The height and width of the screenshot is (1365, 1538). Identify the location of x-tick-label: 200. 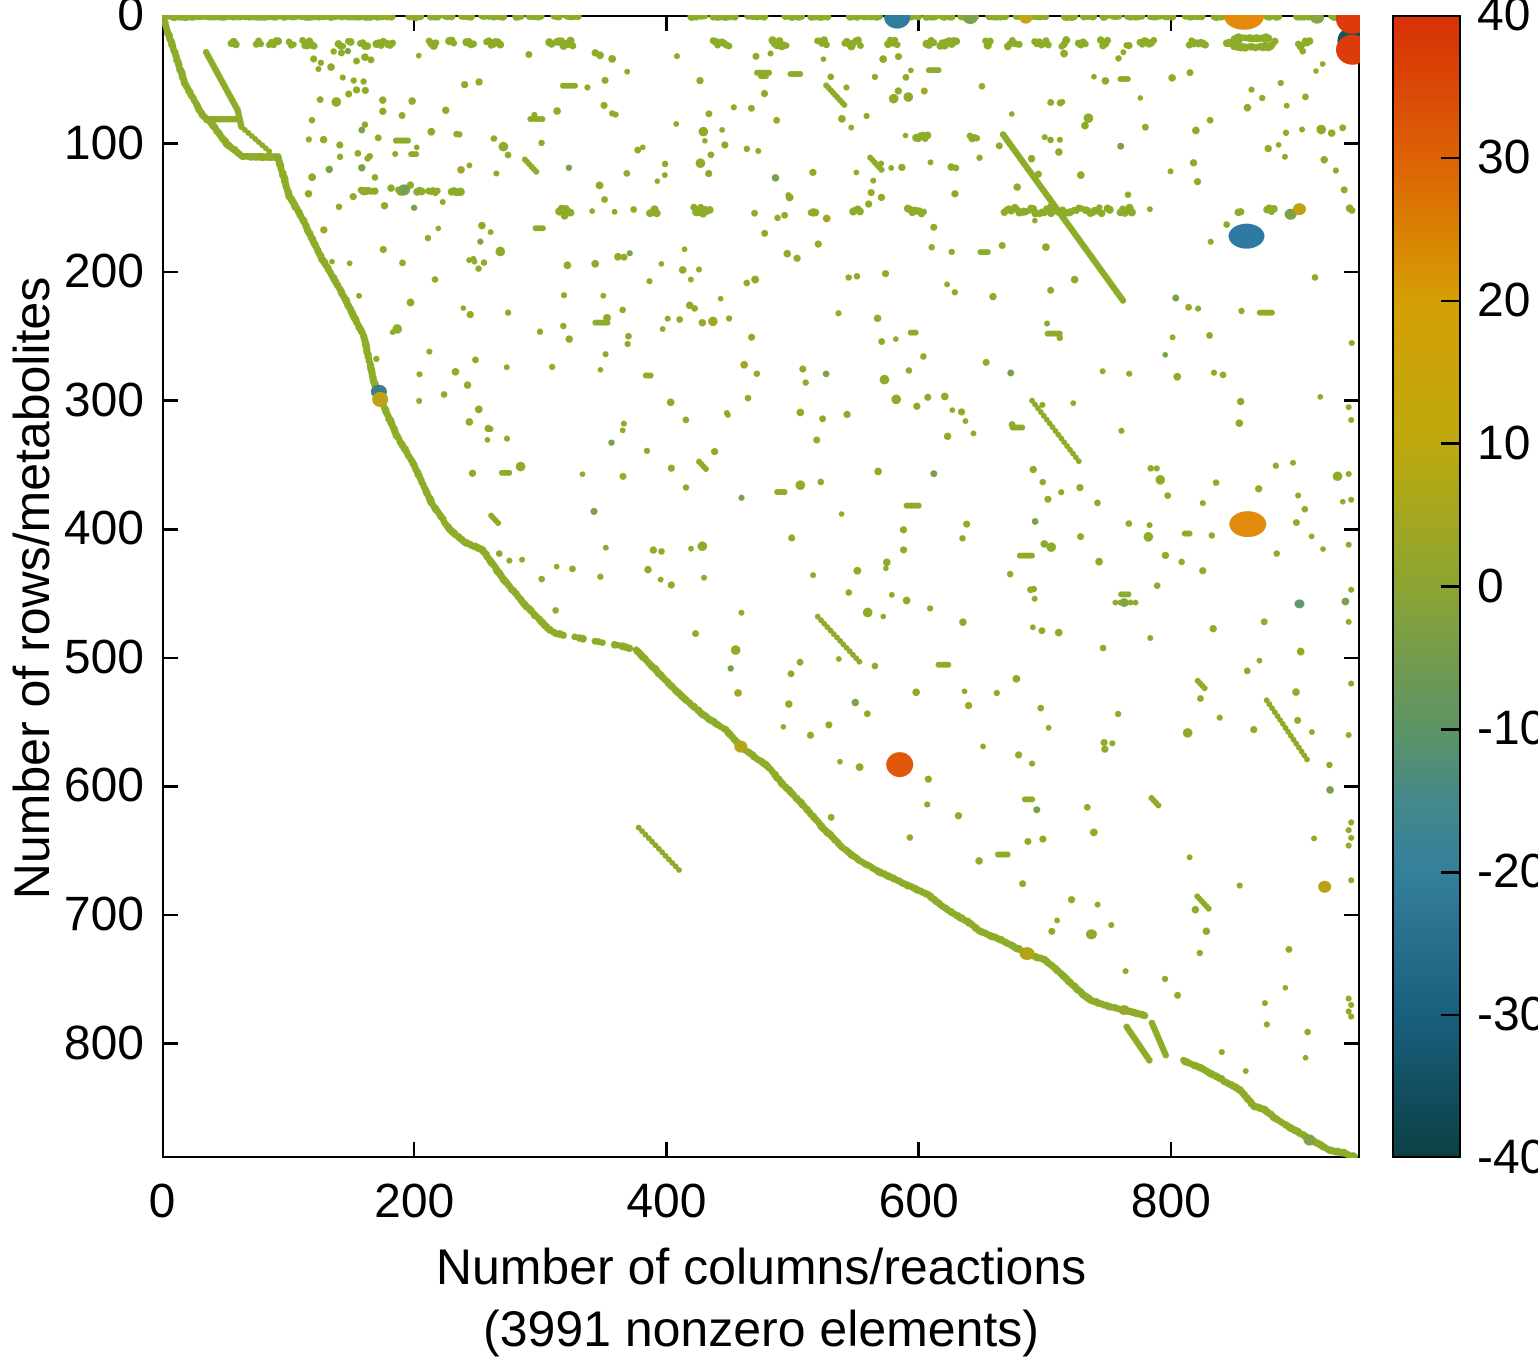
(414, 1201).